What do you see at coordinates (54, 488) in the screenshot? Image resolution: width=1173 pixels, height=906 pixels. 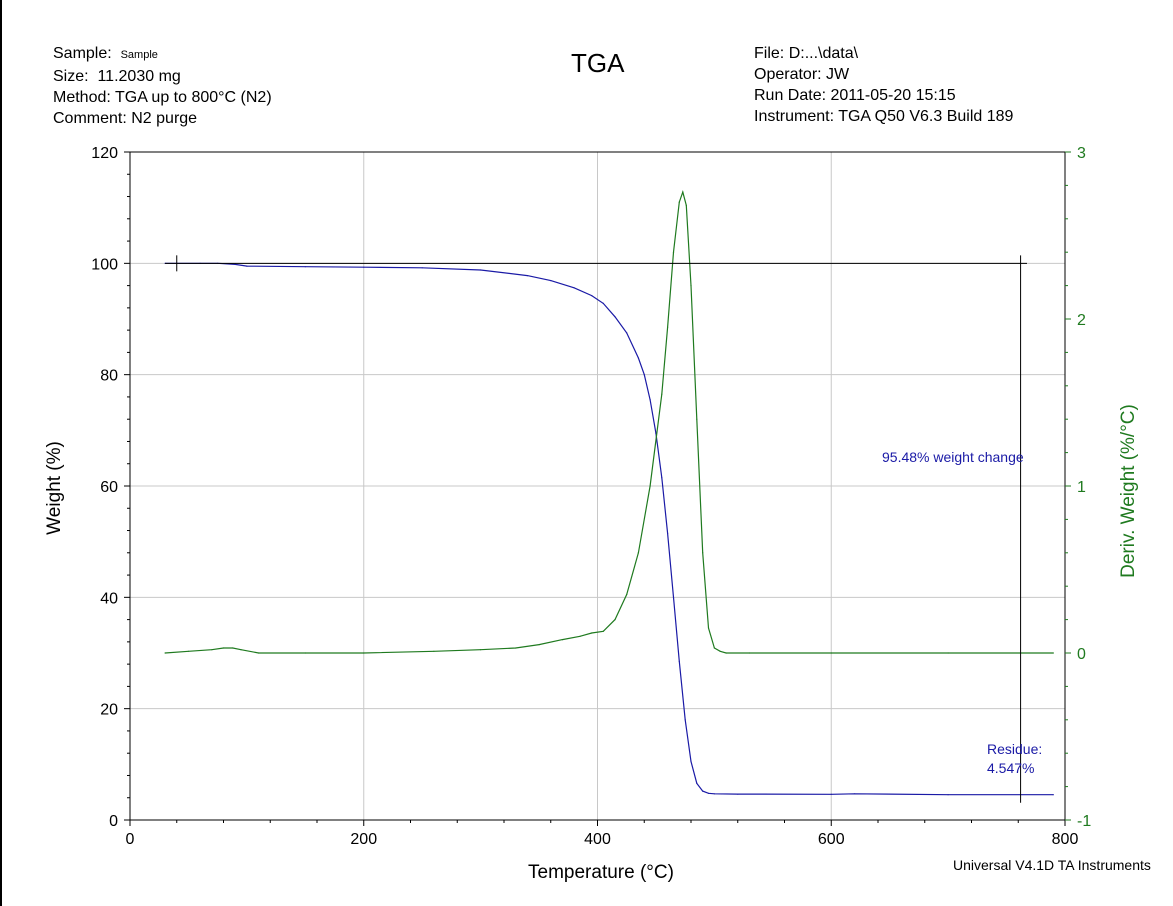 I see `y-axis-label: Weight (%)` at bounding box center [54, 488].